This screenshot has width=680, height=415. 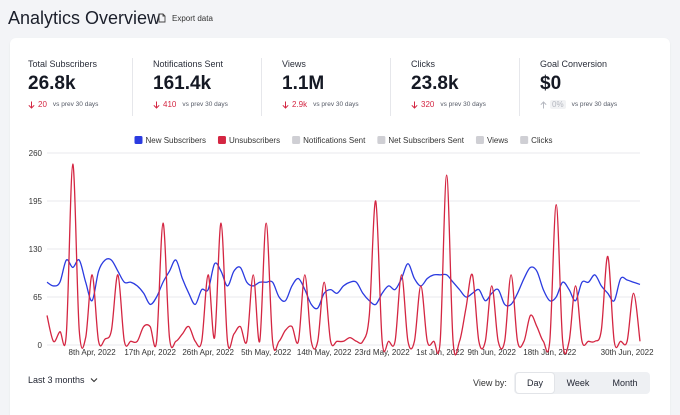 What do you see at coordinates (162, 18) in the screenshot?
I see `export-icon` at bounding box center [162, 18].